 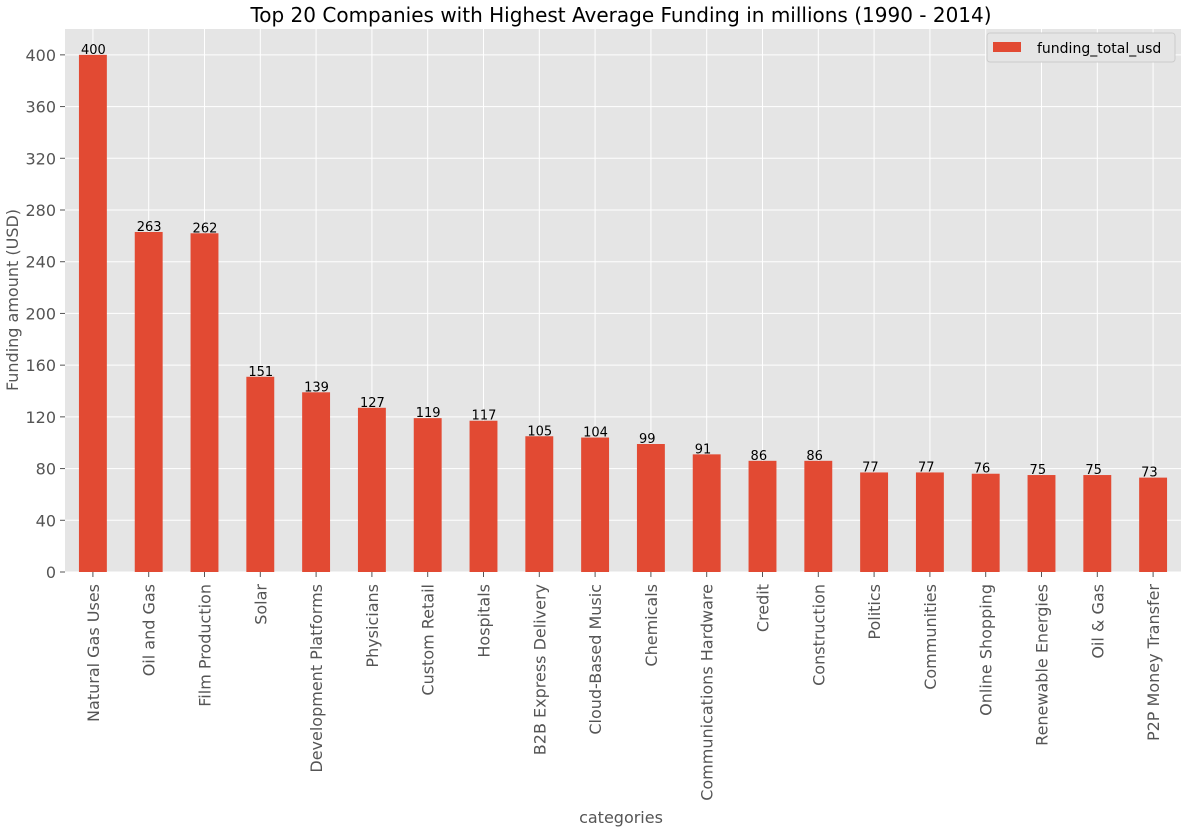 What do you see at coordinates (428, 413) in the screenshot?
I see `bar-value-label: 119` at bounding box center [428, 413].